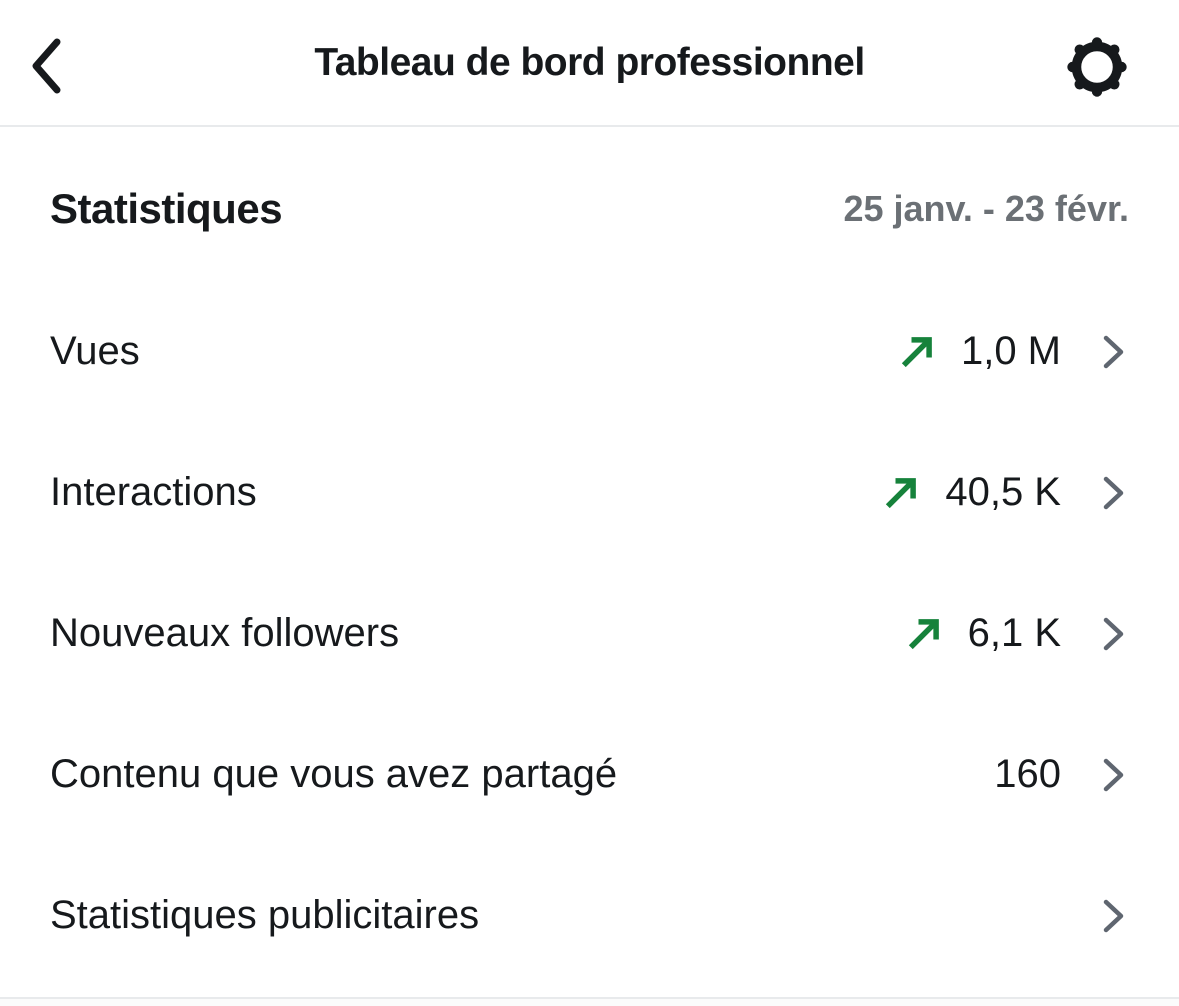  Describe the element at coordinates (986, 208) in the screenshot. I see `date-range: 25 janv. - 23 févr.` at that location.